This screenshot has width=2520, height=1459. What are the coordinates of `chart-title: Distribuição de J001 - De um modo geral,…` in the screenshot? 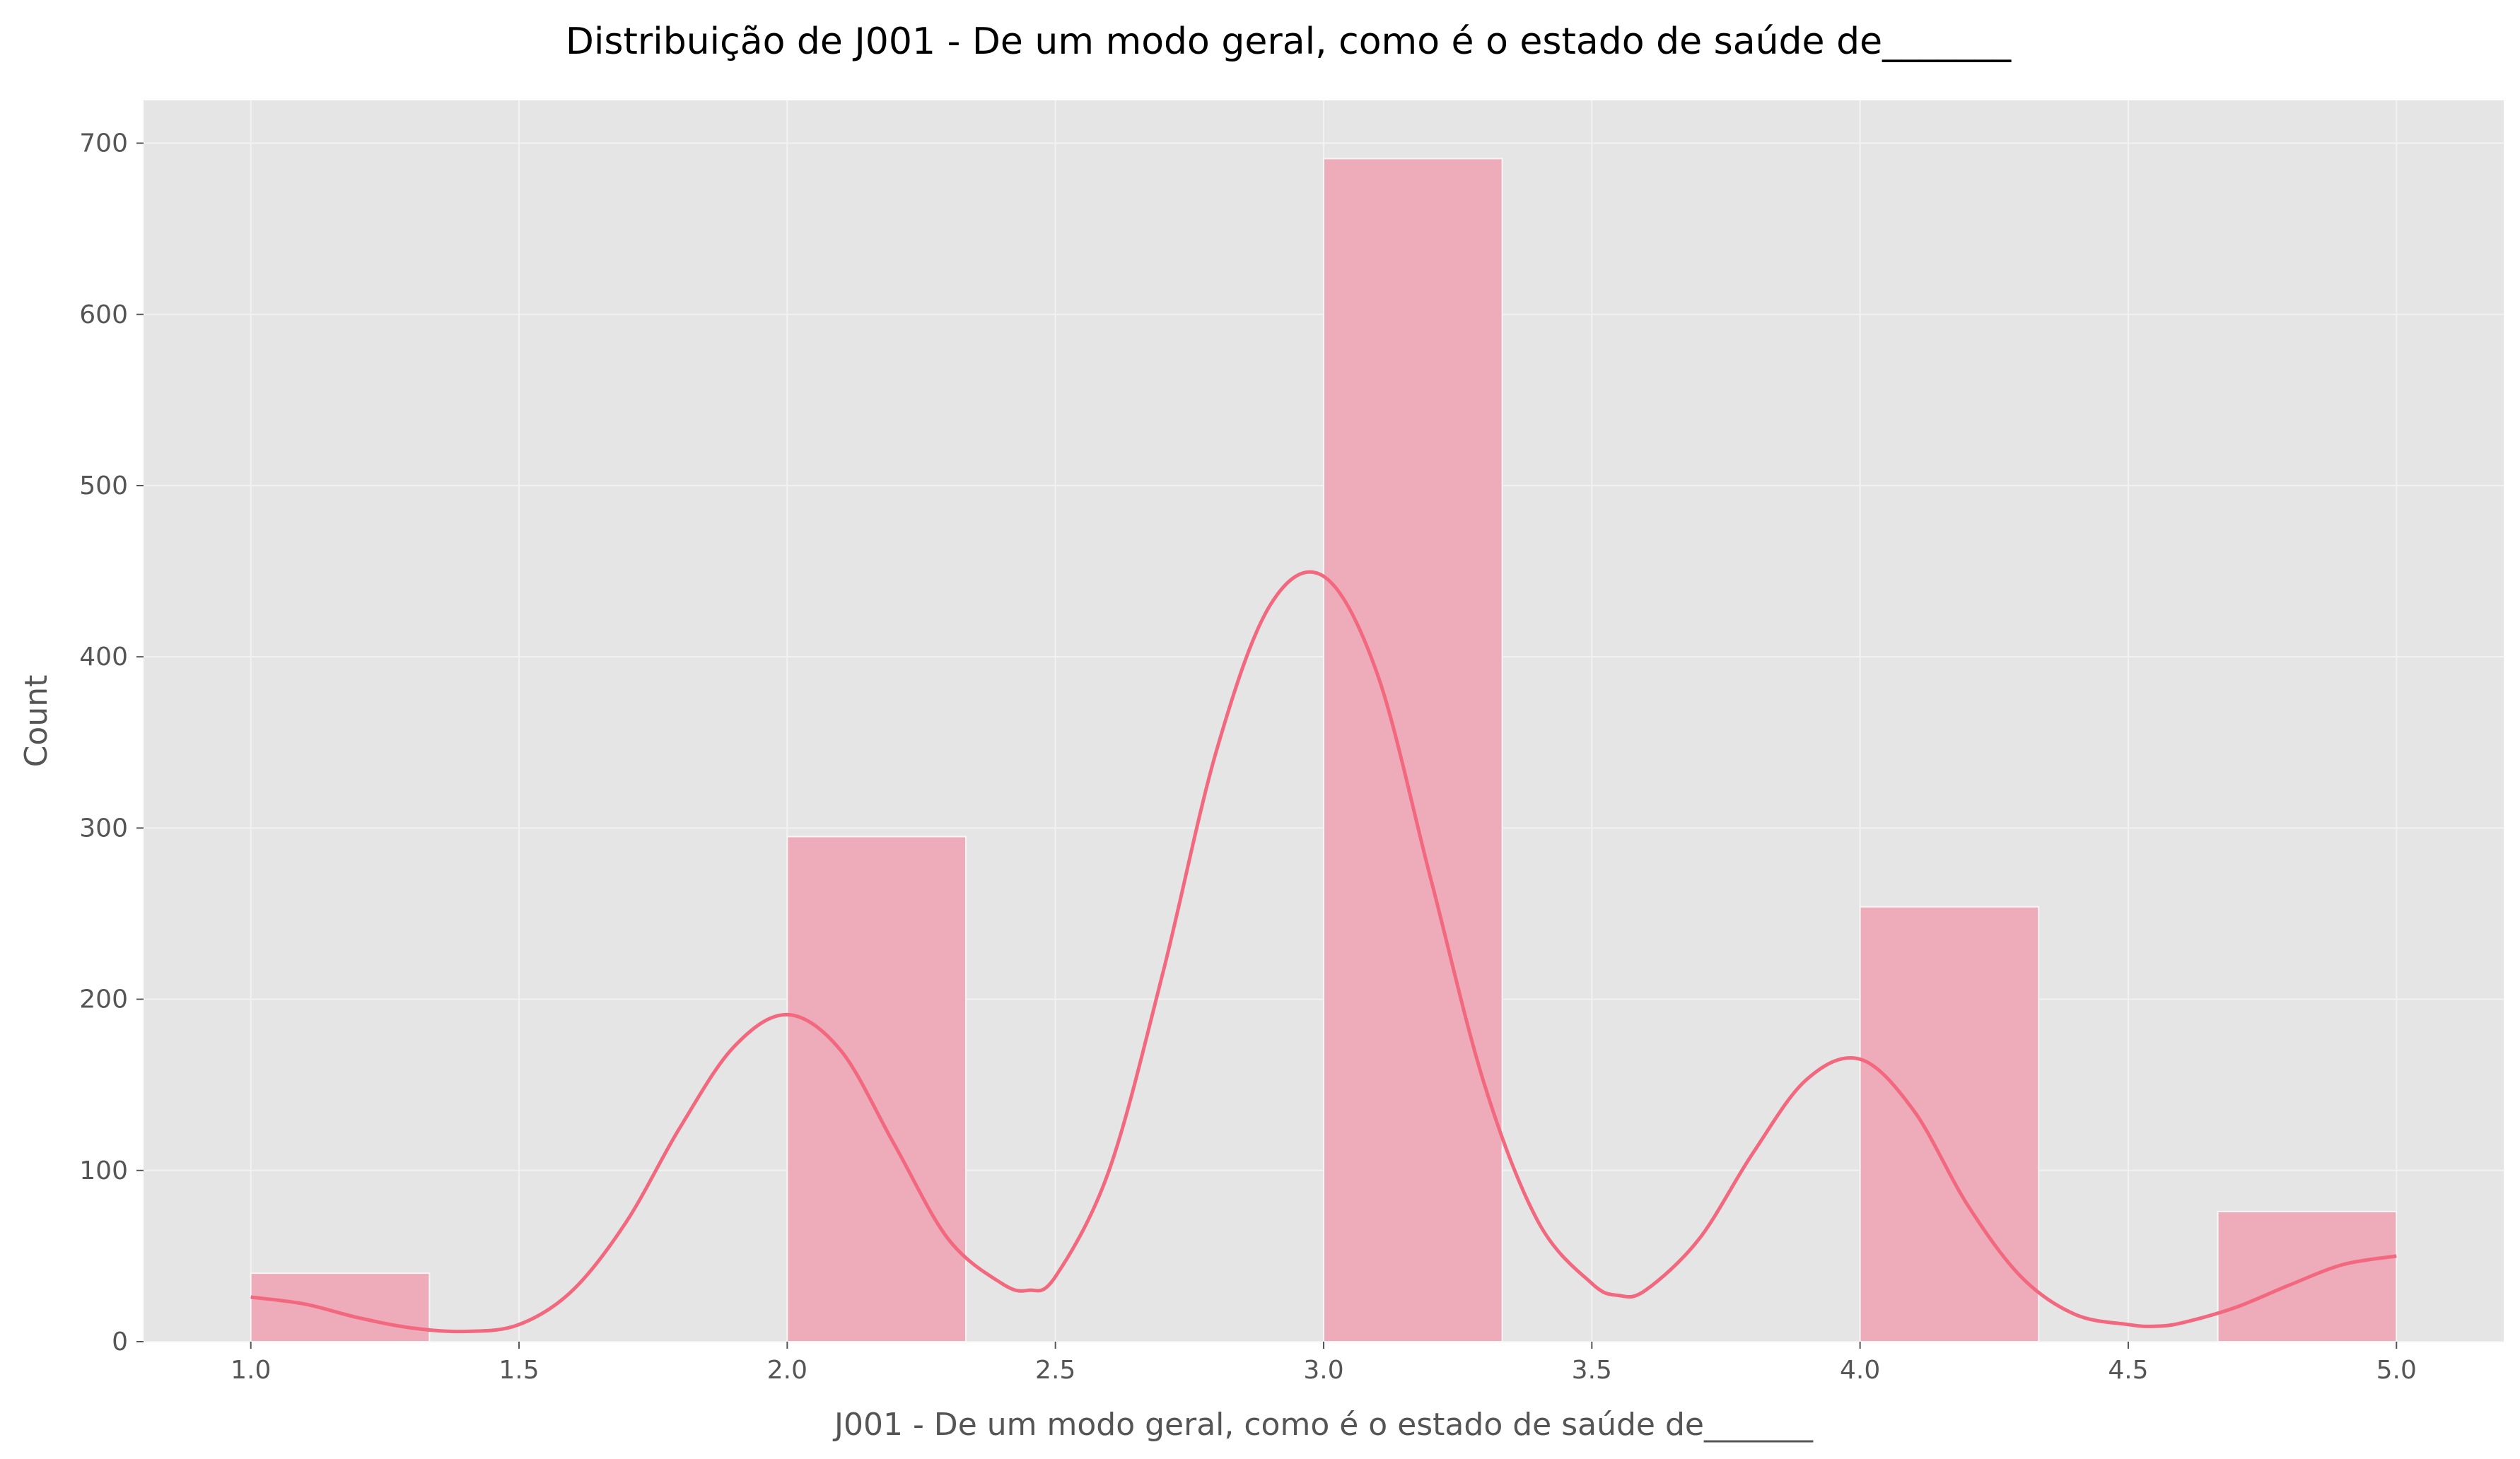 It's located at (1289, 41).